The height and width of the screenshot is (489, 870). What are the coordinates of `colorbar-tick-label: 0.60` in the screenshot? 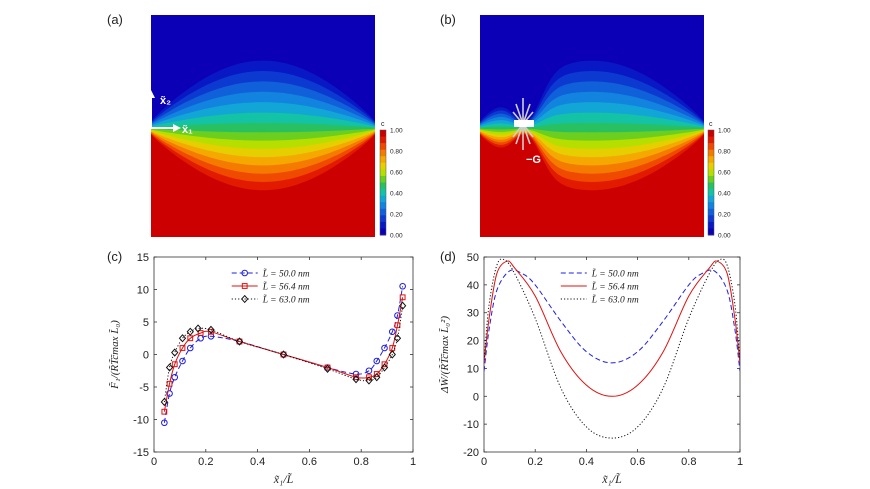 It's located at (724, 173).